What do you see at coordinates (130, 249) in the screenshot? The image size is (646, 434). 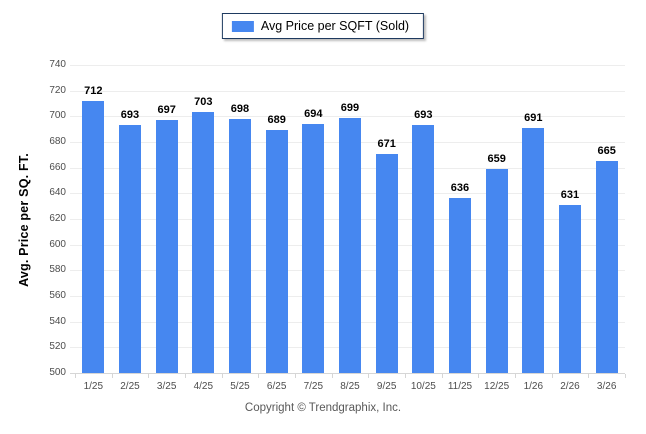 I see `bar-2/25` at bounding box center [130, 249].